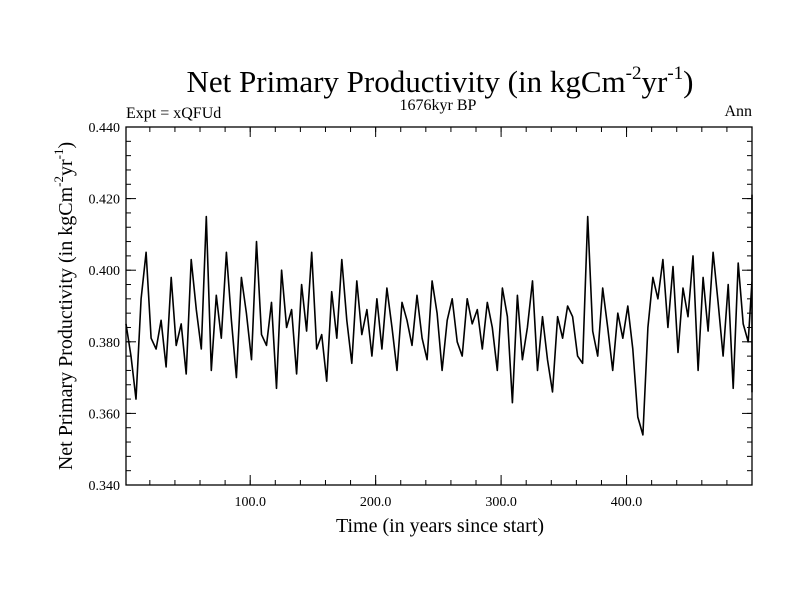 This screenshot has height=600, width=800. Describe the element at coordinates (105, 414) in the screenshot. I see `y-tick-label: 0.360` at that location.